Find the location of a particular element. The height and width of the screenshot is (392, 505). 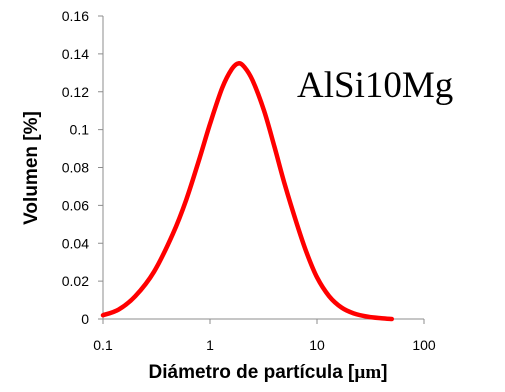

x-axis-label-unit: µm is located at coordinates (367, 372).